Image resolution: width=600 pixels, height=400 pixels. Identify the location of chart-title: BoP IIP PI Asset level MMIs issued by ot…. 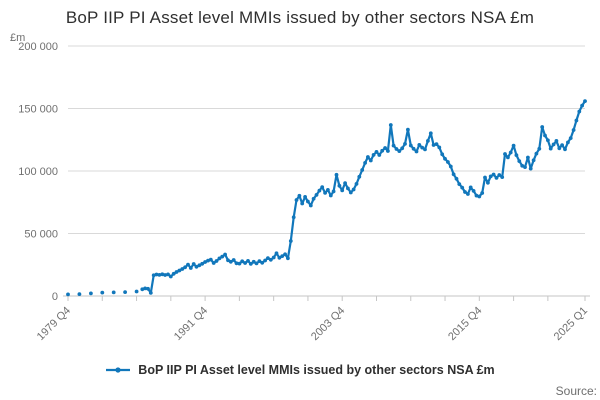
(300, 17).